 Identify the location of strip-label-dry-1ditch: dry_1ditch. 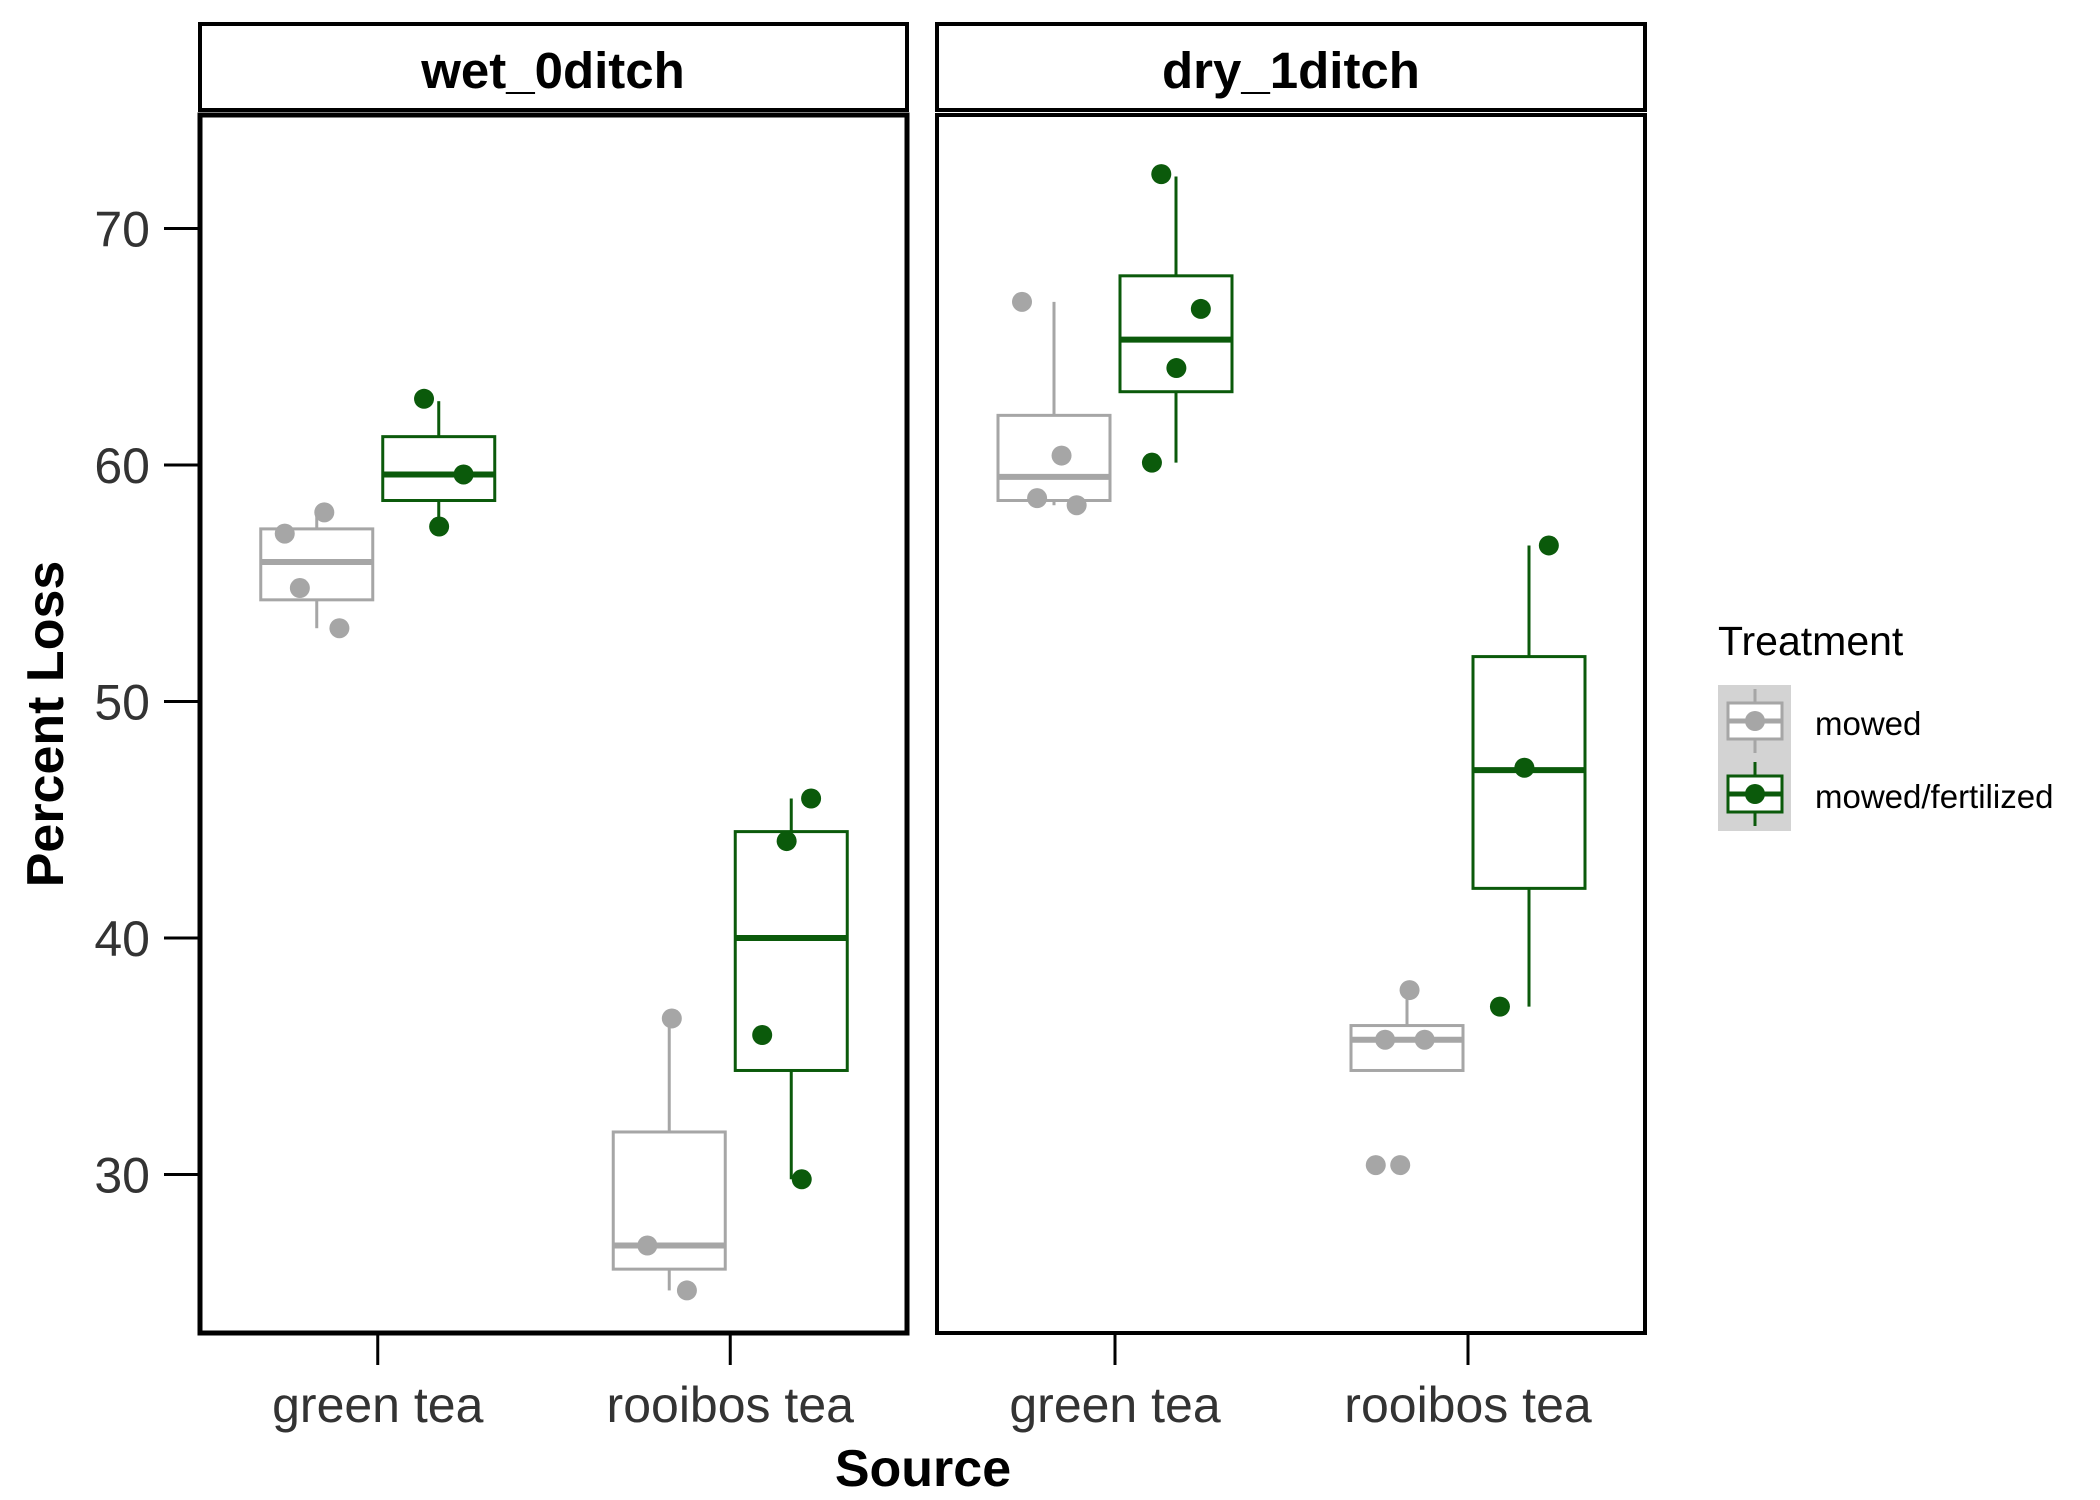
(1291, 70).